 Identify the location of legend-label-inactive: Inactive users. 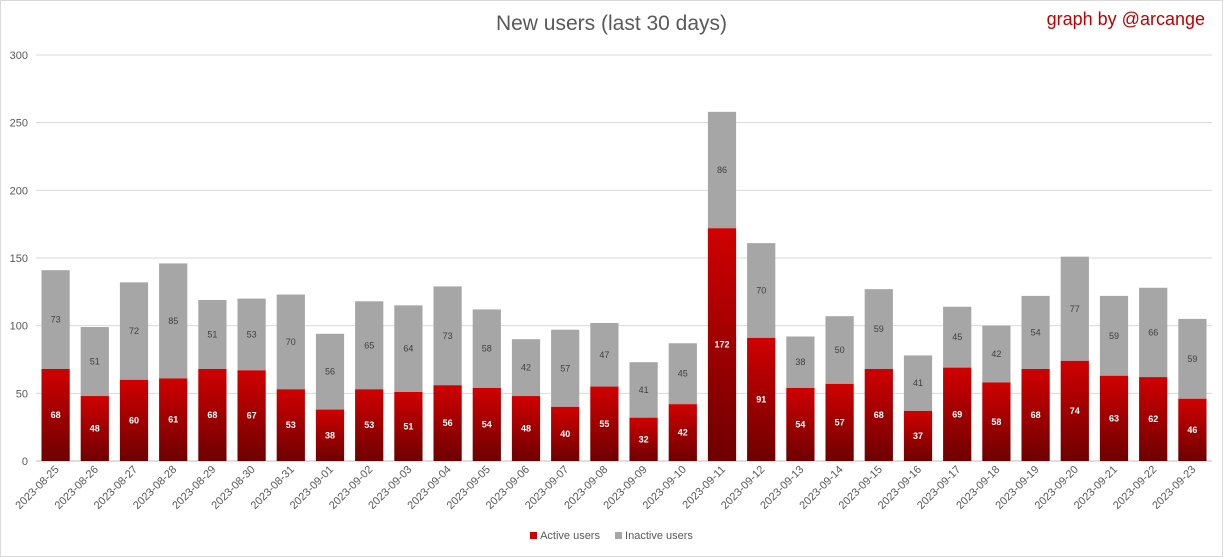
(659, 536).